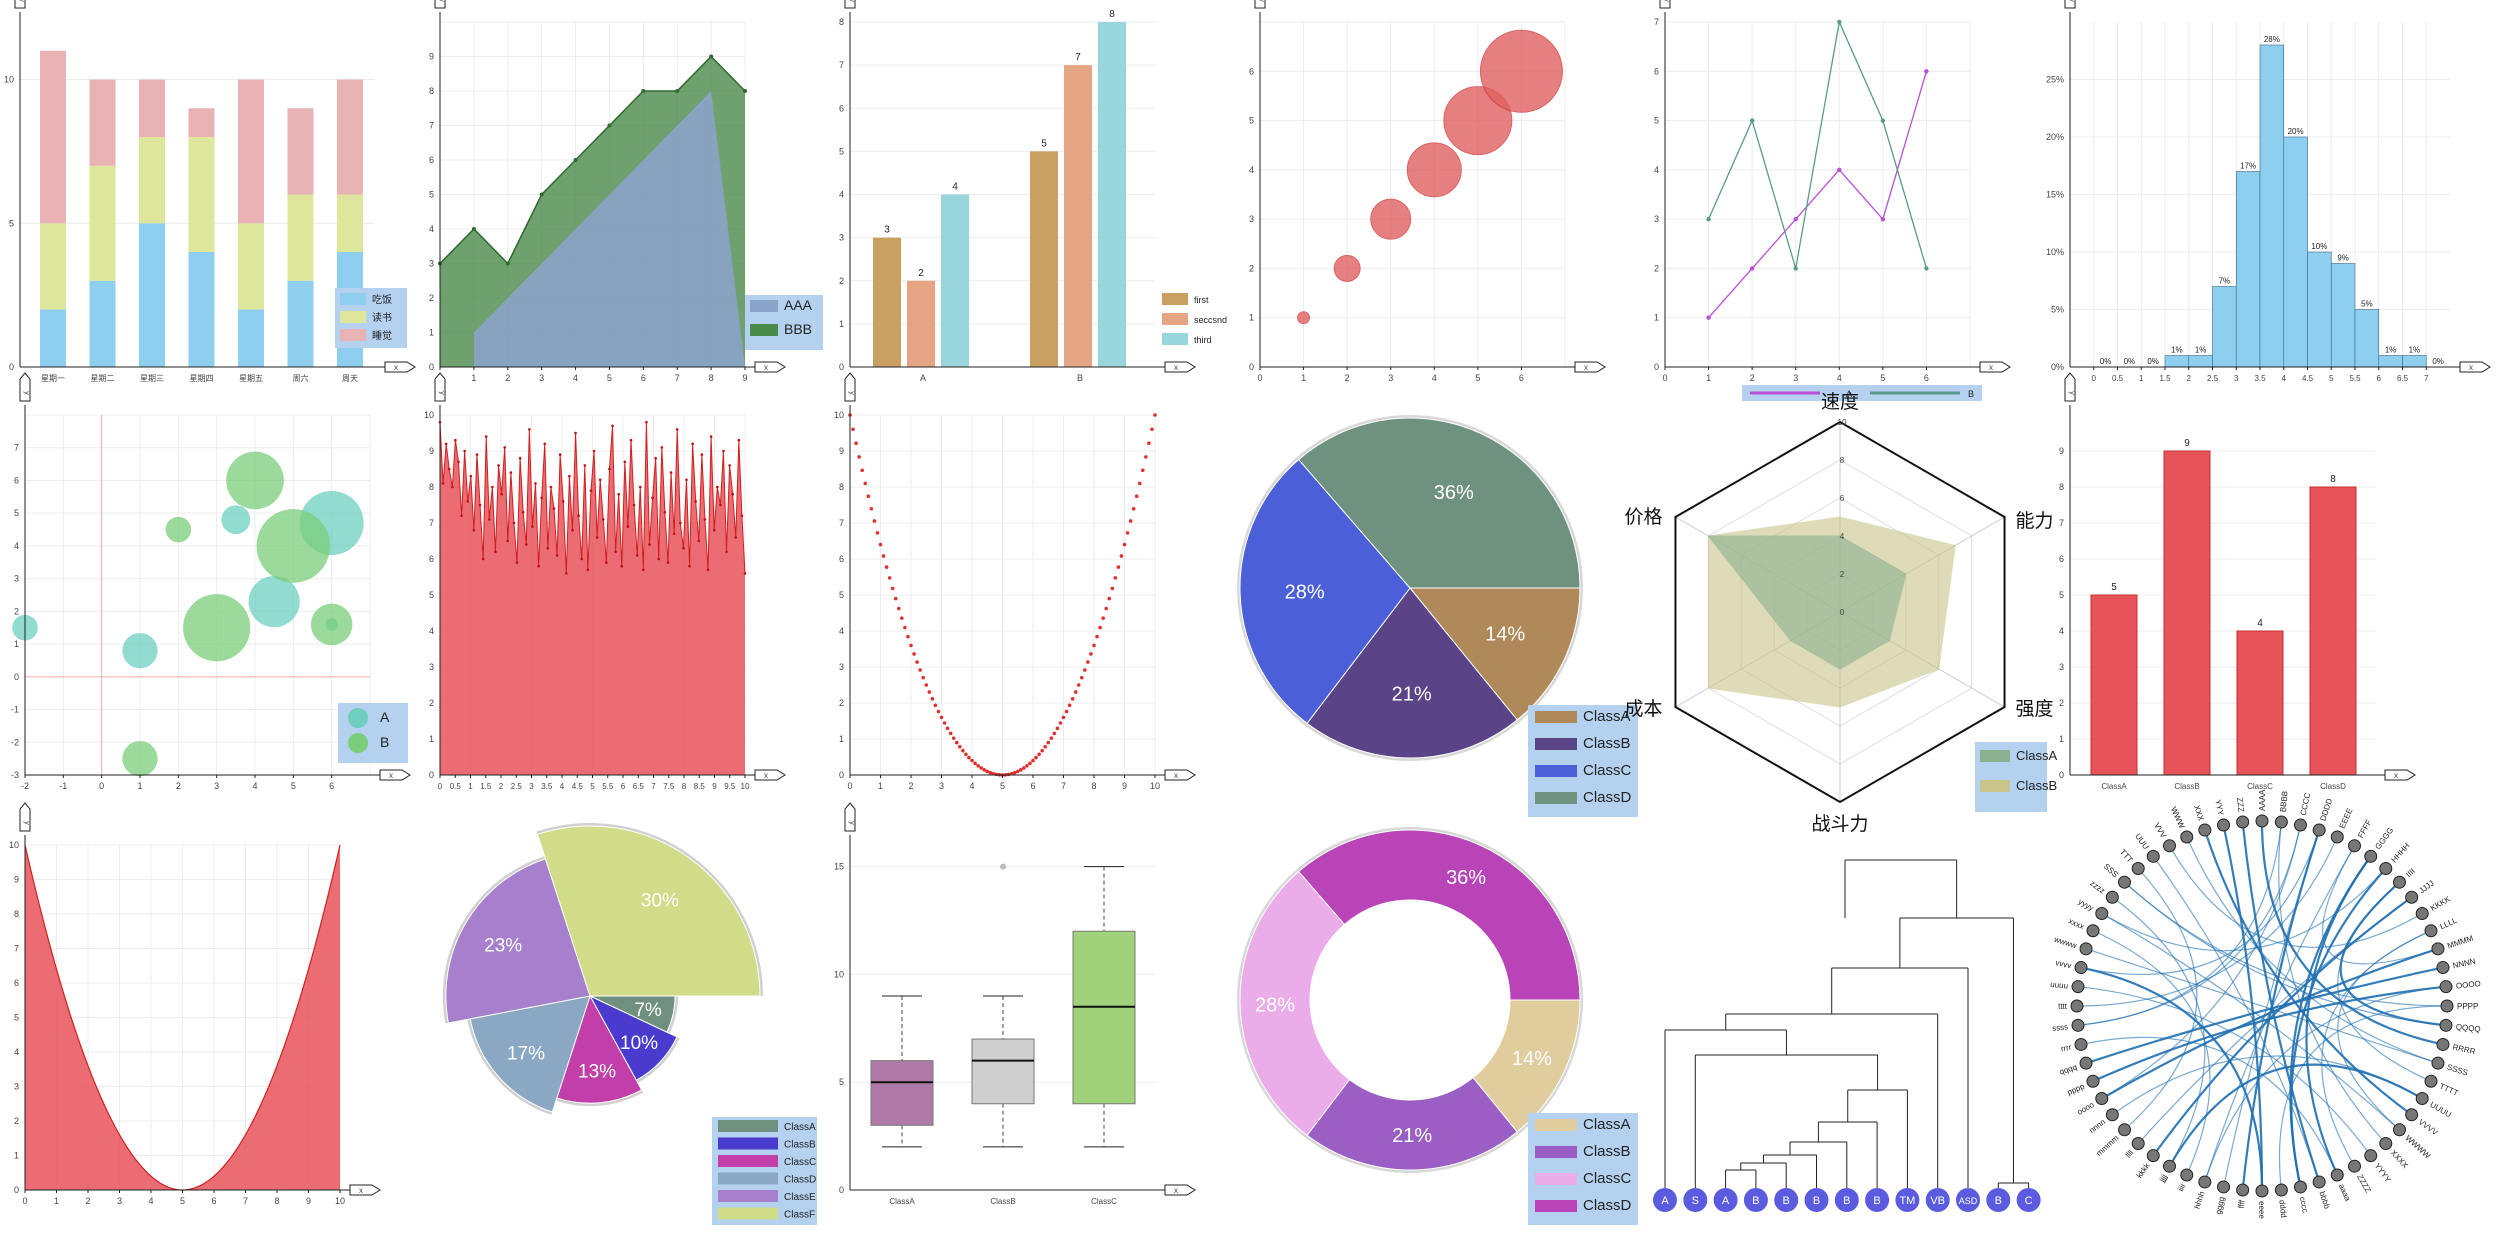 This screenshot has height=1246, width=2506. Describe the element at coordinates (2055, 252) in the screenshot. I see `y-tick-label: 10%` at that location.